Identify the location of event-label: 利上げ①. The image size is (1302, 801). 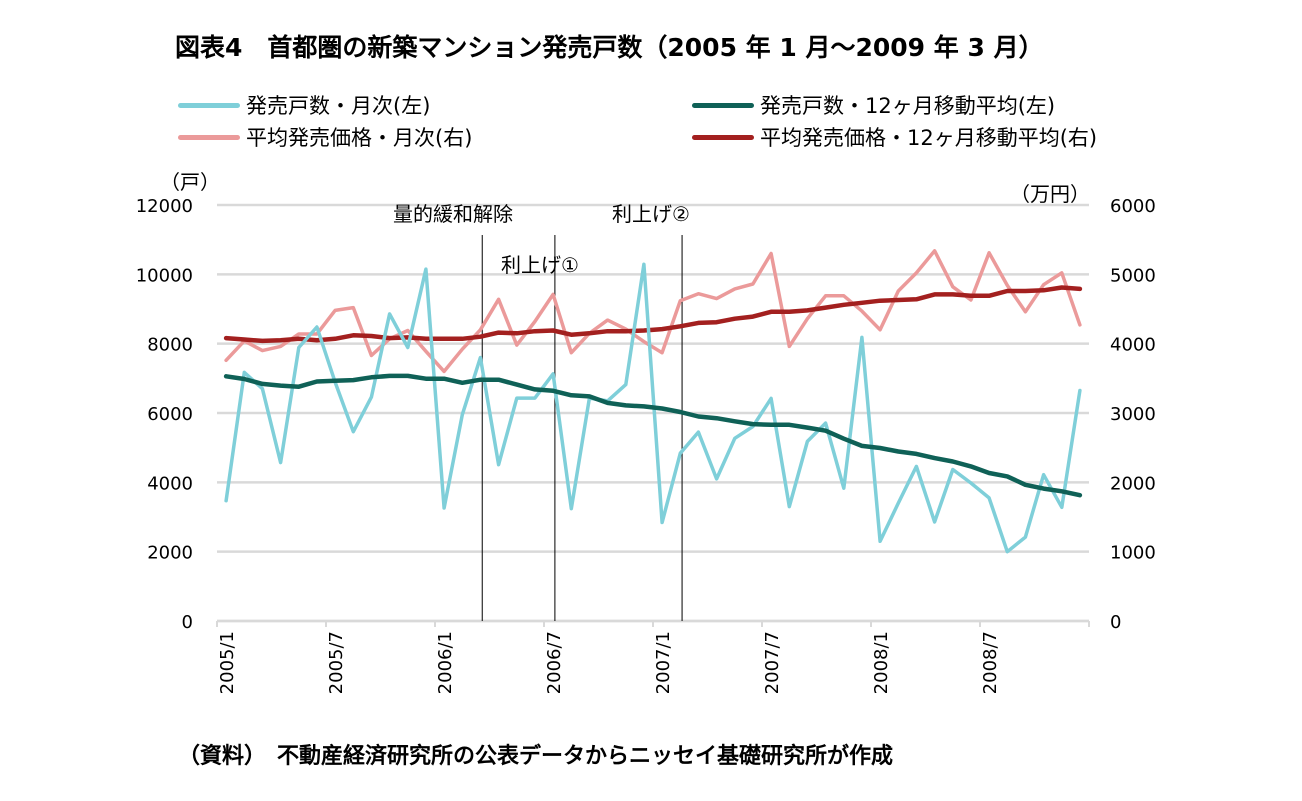
(540, 265).